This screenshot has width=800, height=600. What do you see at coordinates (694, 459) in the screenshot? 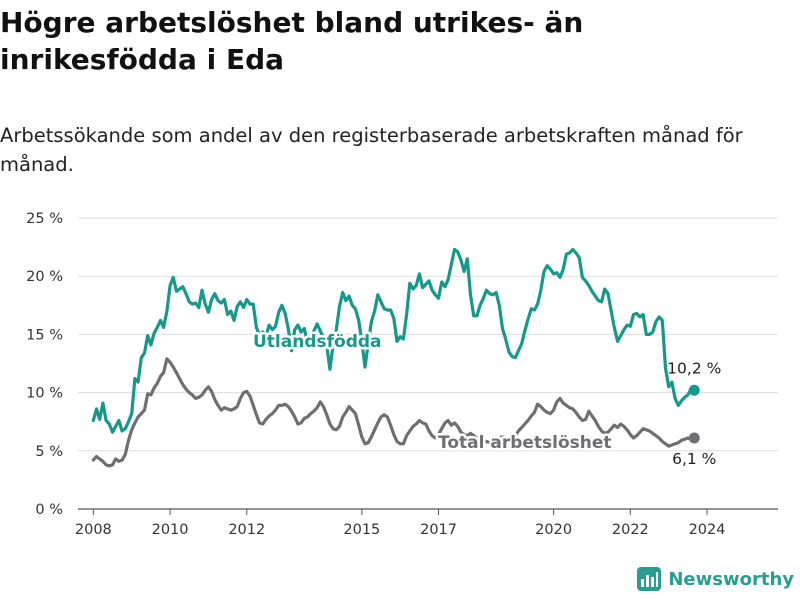
I see `end-value-label-total: 6,1 %` at bounding box center [694, 459].